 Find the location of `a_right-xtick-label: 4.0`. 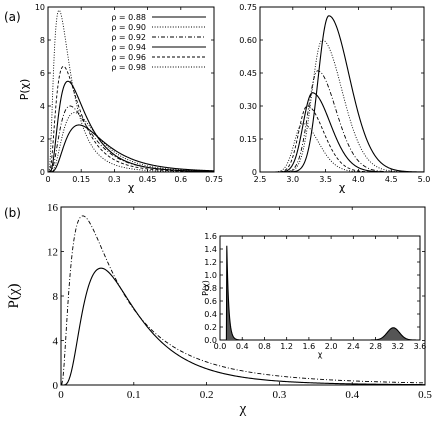

a_right-xtick-label: 4.0 is located at coordinates (358, 179).